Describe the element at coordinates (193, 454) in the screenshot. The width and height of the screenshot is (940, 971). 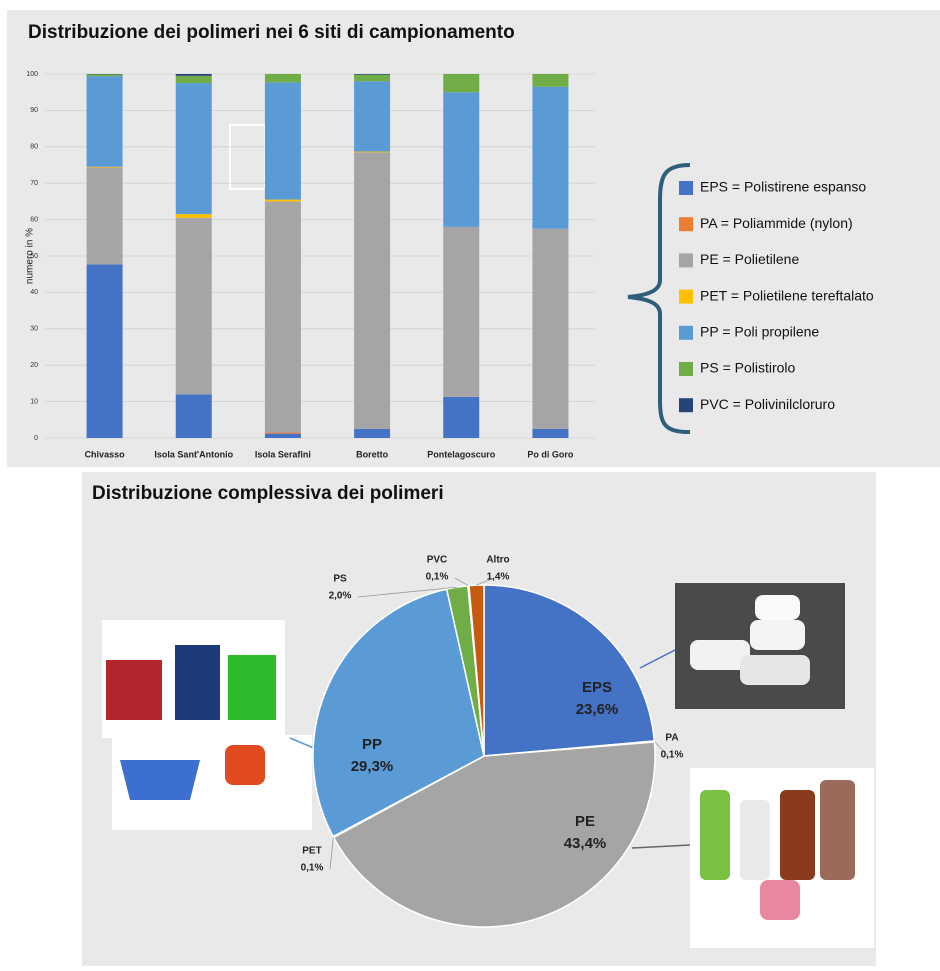
I see `x-tick-label: Isola Sant'Antonio` at that location.